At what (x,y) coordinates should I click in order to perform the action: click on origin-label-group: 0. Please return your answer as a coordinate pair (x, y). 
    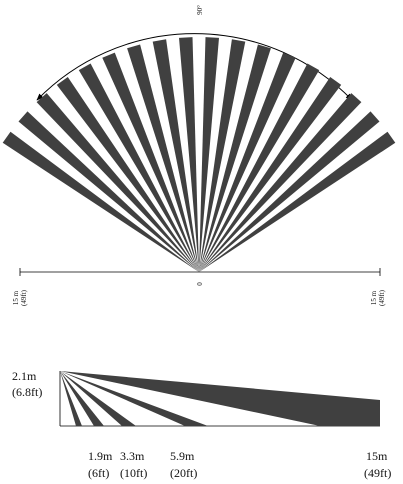
    Looking at the image, I should click on (200, 284).